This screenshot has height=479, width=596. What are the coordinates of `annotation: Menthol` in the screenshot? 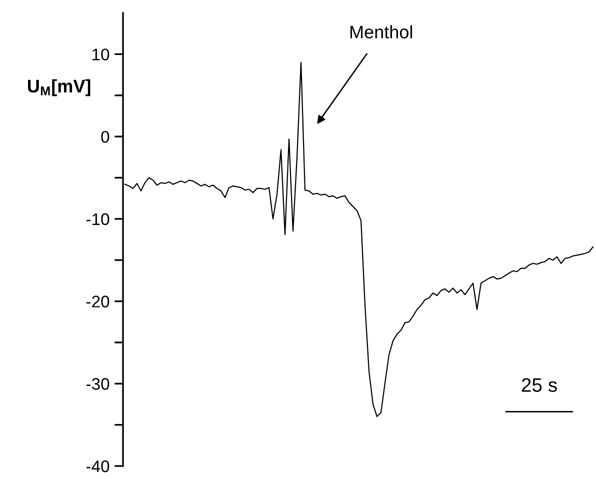 It's located at (381, 31).